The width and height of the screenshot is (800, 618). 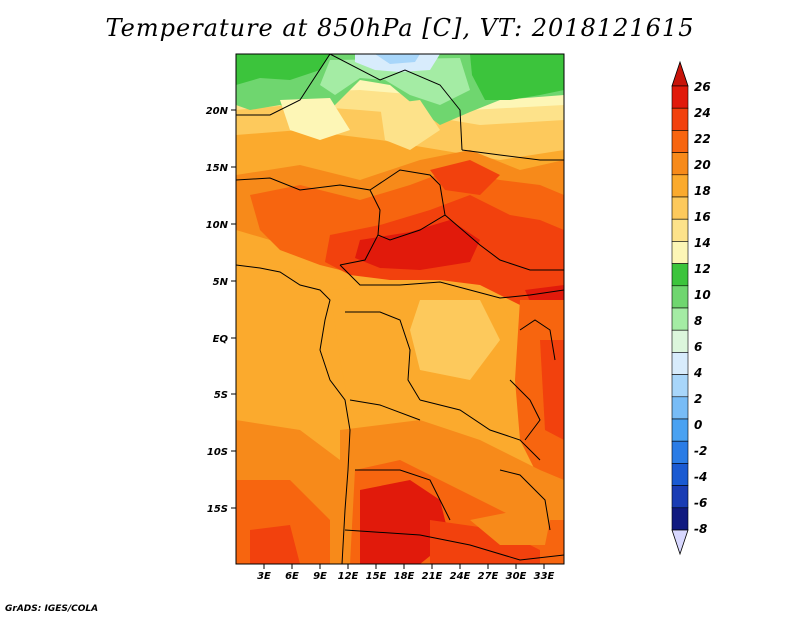 I want to click on colorbar-label: 8, so click(x=698, y=321).